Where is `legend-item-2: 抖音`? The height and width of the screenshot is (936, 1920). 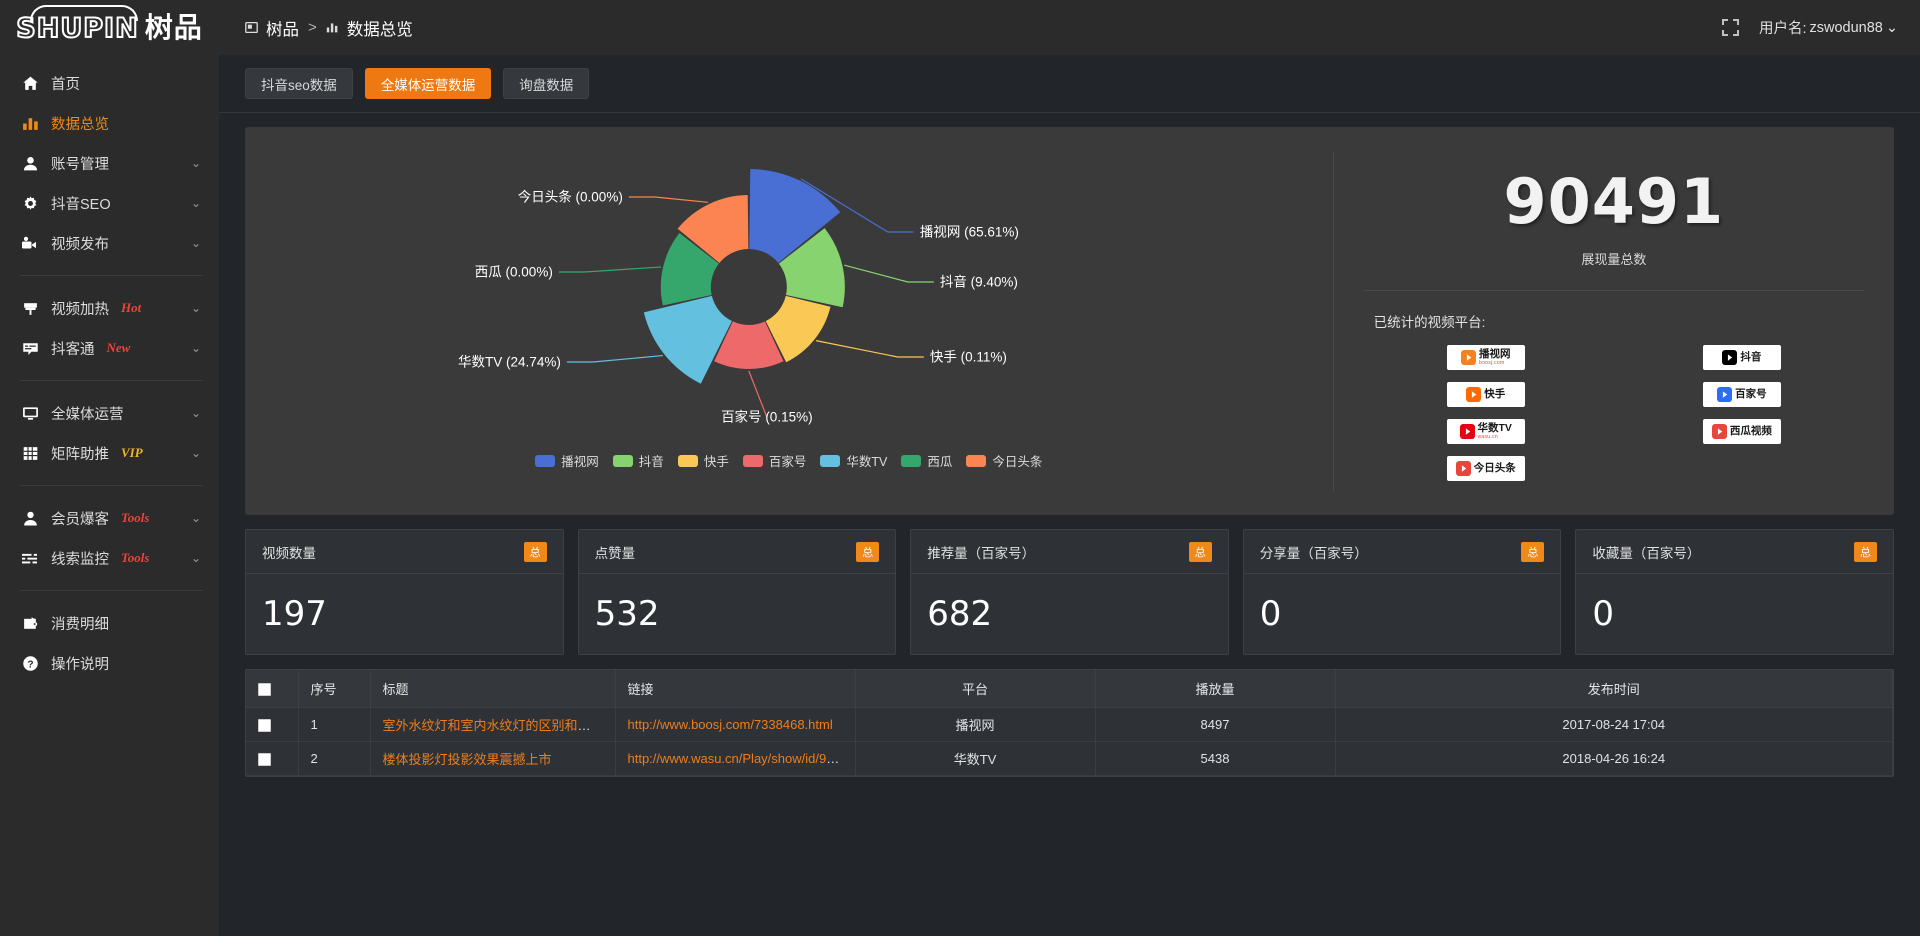
legend-item-2: 抖音 is located at coordinates (638, 460).